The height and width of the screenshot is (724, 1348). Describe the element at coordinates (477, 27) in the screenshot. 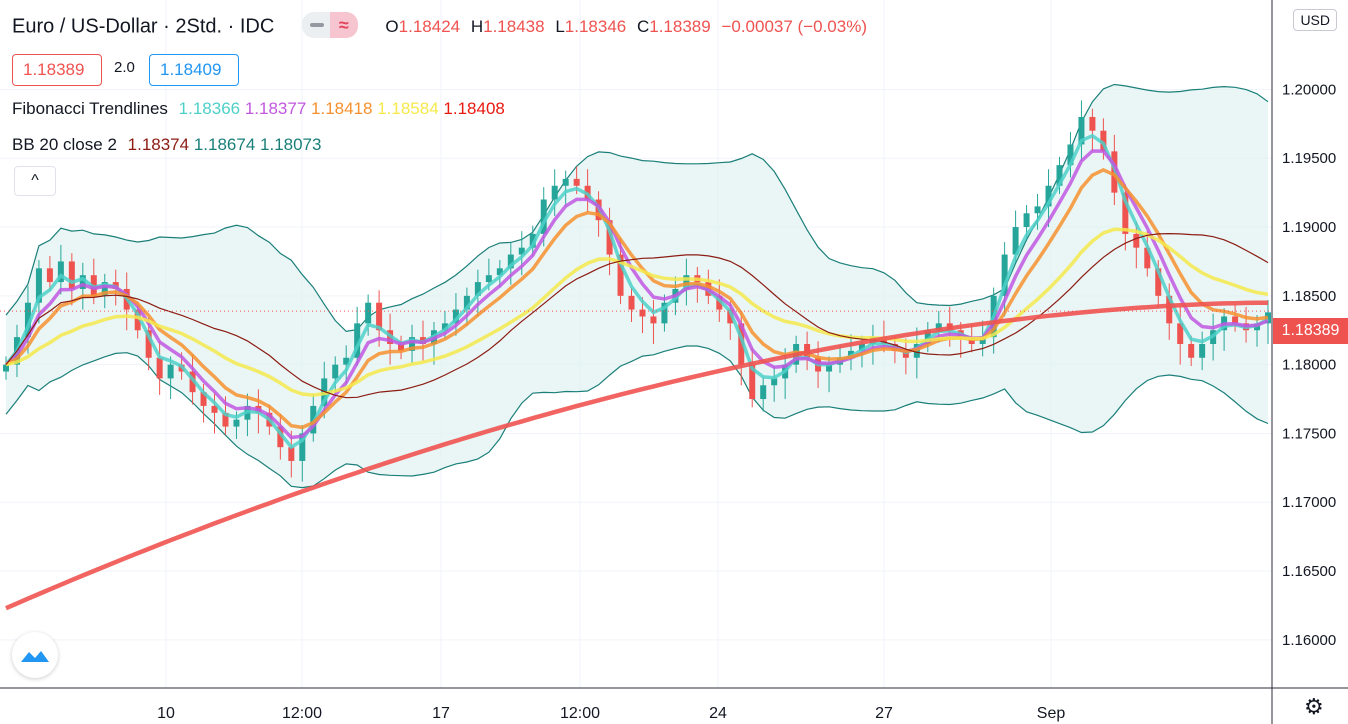

I see `ohlc-key: H` at that location.